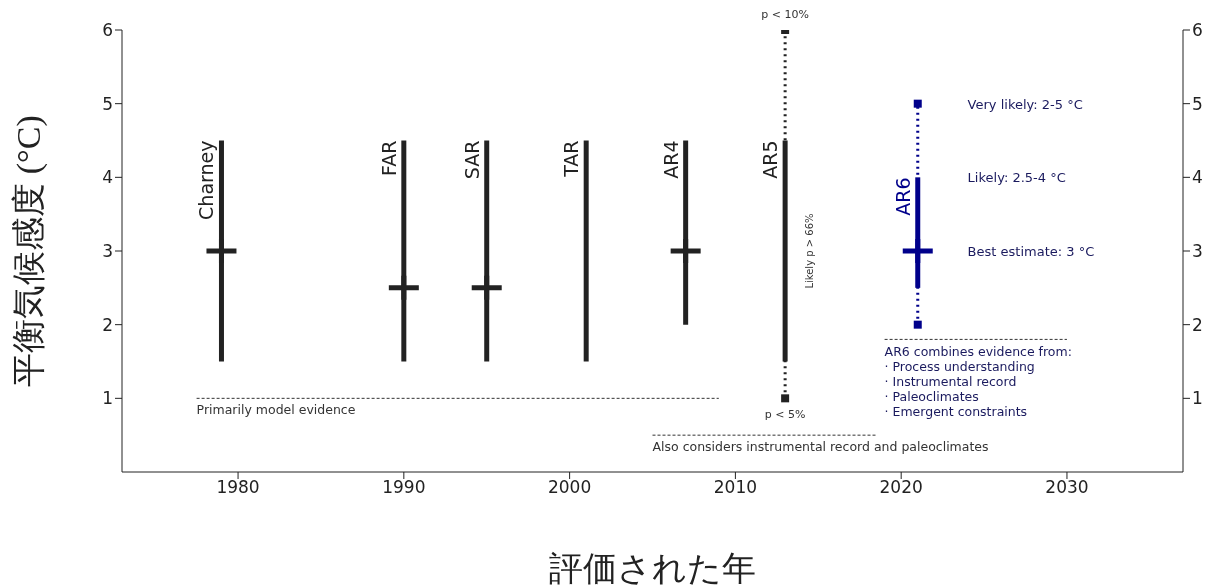  What do you see at coordinates (107, 103) in the screenshot?
I see `y-tick-label: 5` at bounding box center [107, 103].